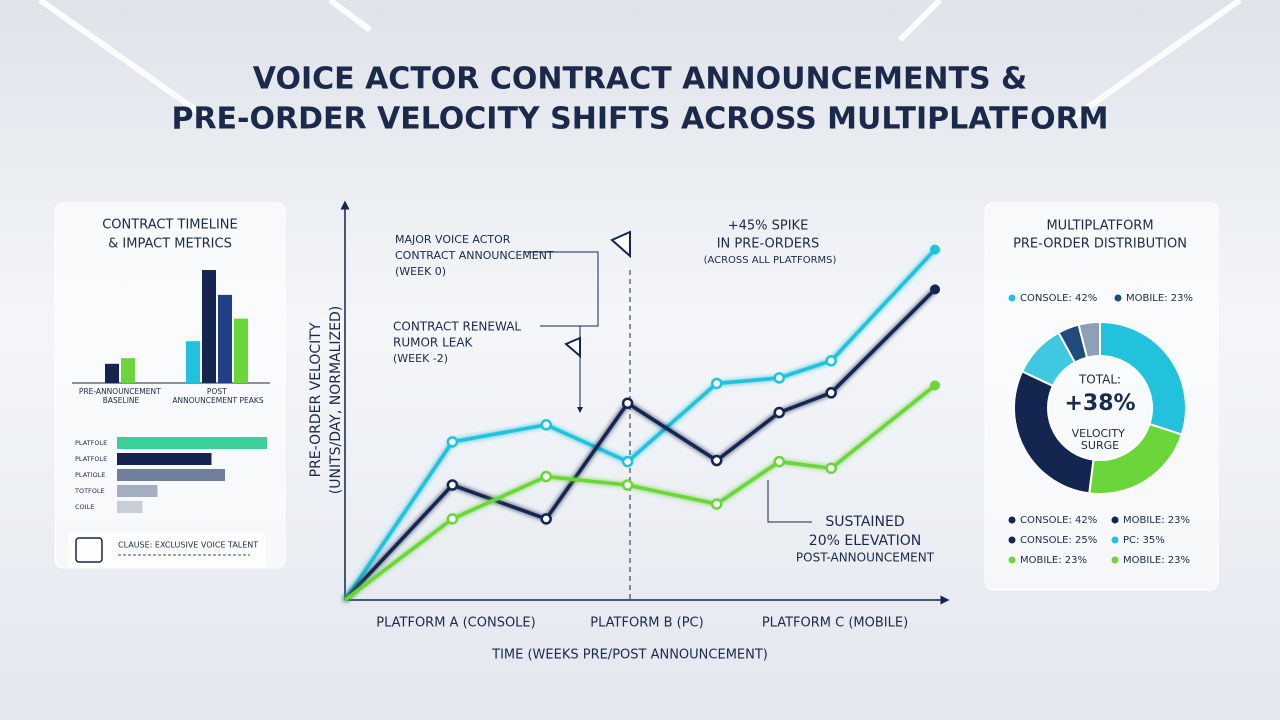 The height and width of the screenshot is (720, 1280). Describe the element at coordinates (90, 475) in the screenshot. I see `y-tick-label: PLATIOLE` at that location.